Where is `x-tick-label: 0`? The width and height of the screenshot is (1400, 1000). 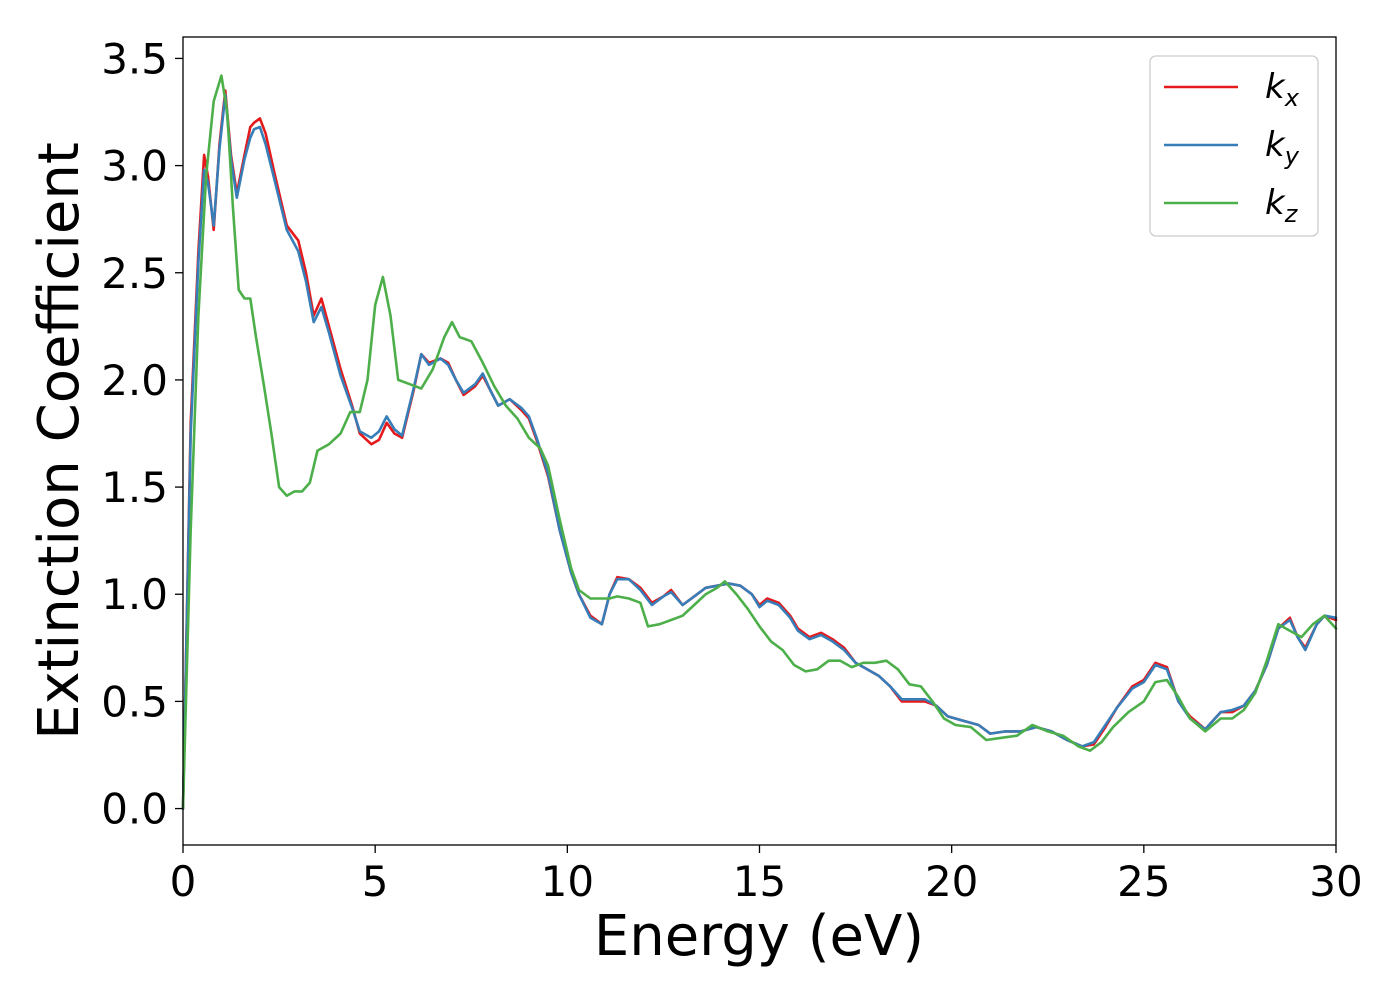
x-tick-label: 0 is located at coordinates (183, 881).